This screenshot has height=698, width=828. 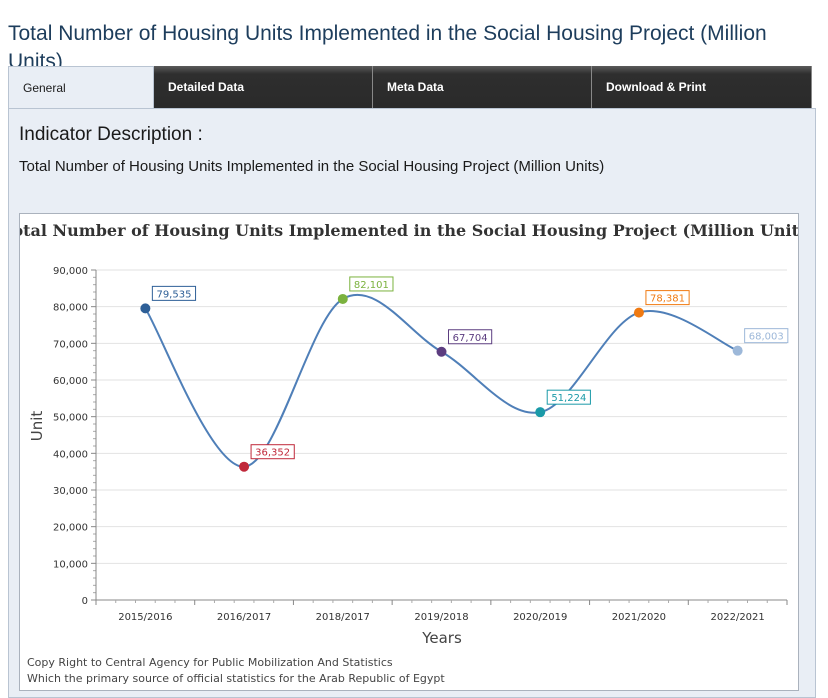 I want to click on data-label: 51,224, so click(x=568, y=398).